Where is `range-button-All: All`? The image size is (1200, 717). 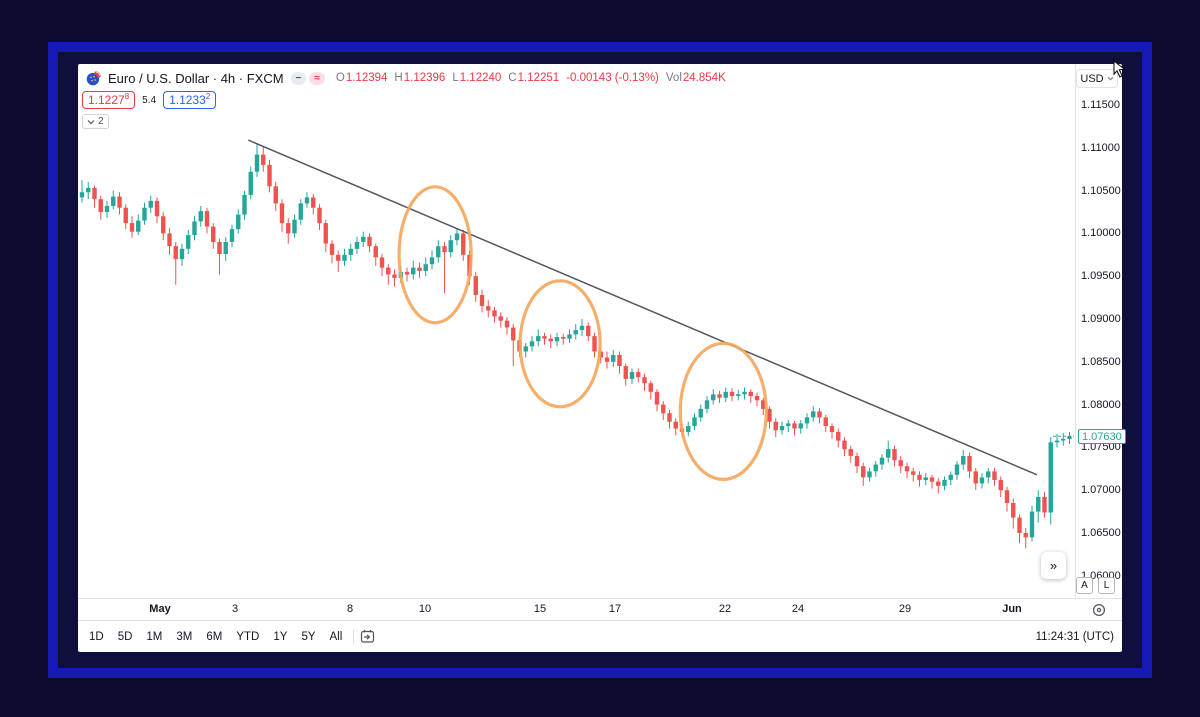 range-button-All: All is located at coordinates (336, 636).